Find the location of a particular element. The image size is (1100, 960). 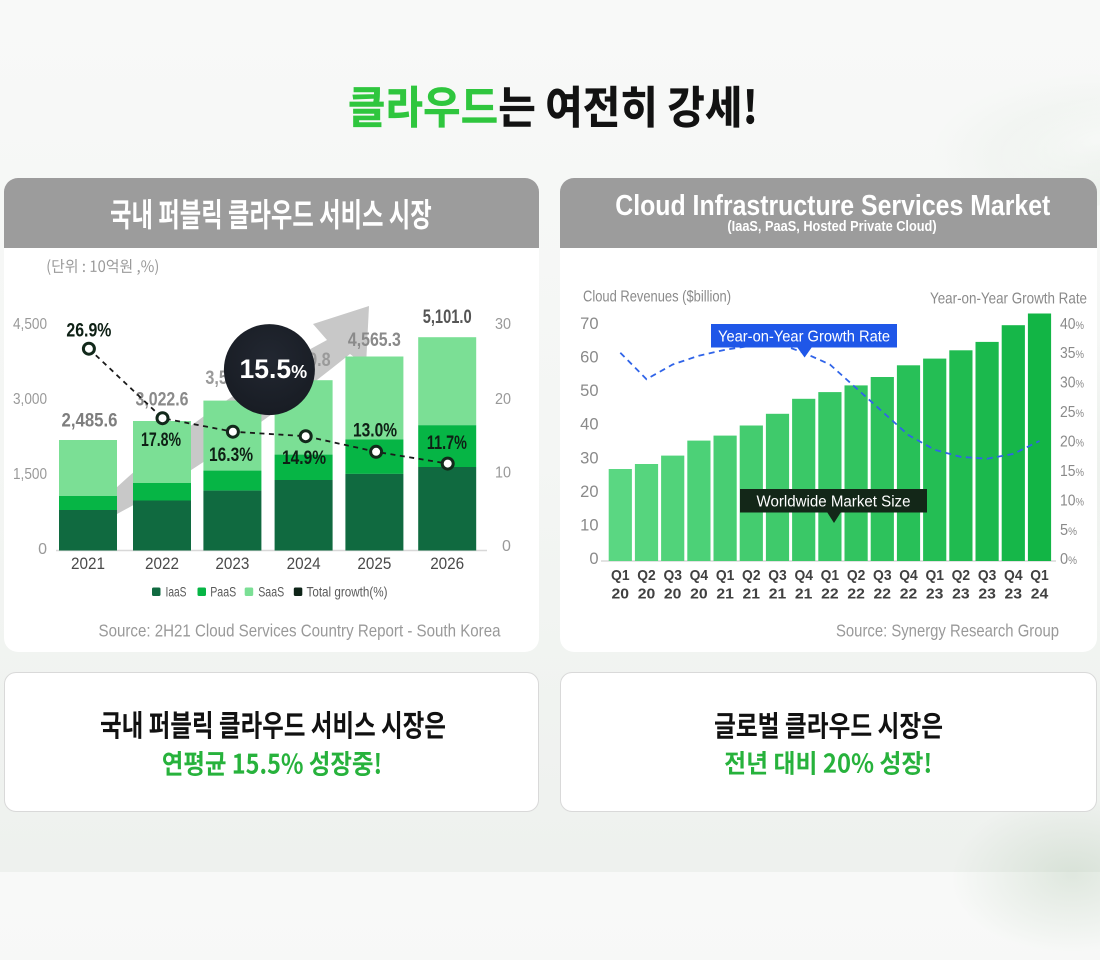

svg-text: 5% is located at coordinates (1068, 530).